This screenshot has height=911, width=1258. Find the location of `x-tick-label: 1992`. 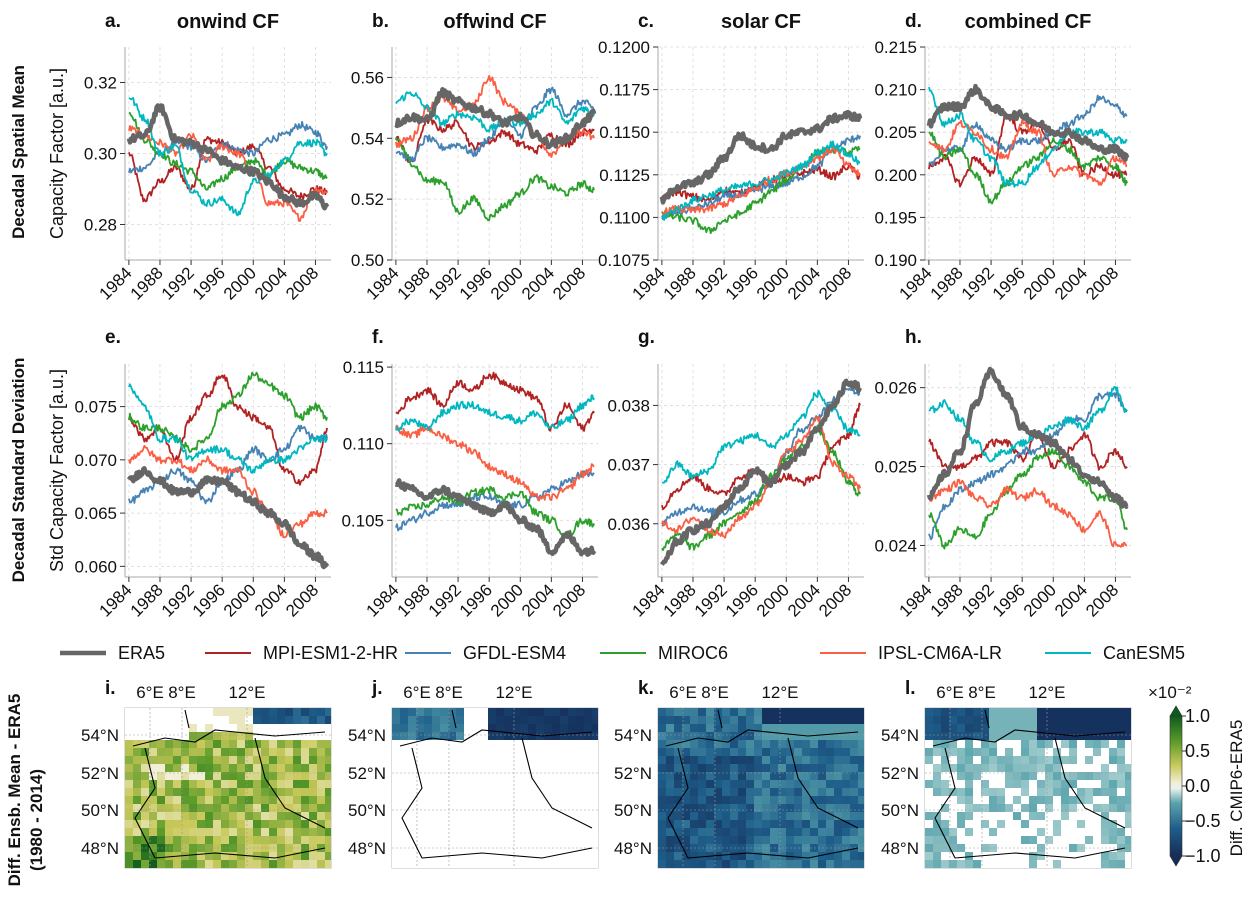

x-tick-label: 1992 is located at coordinates (178, 600).